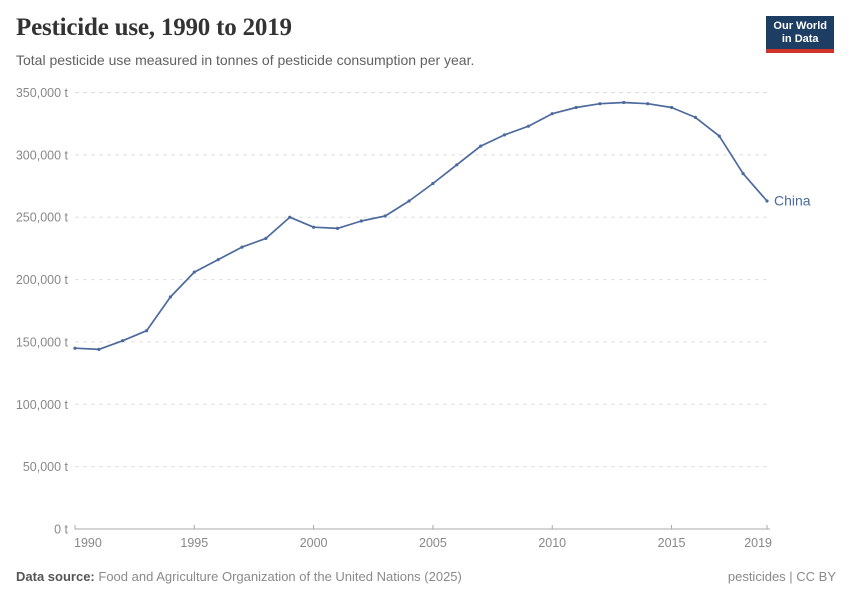  What do you see at coordinates (42, 218) in the screenshot?
I see `y-tick-label: 250,000 t` at bounding box center [42, 218].